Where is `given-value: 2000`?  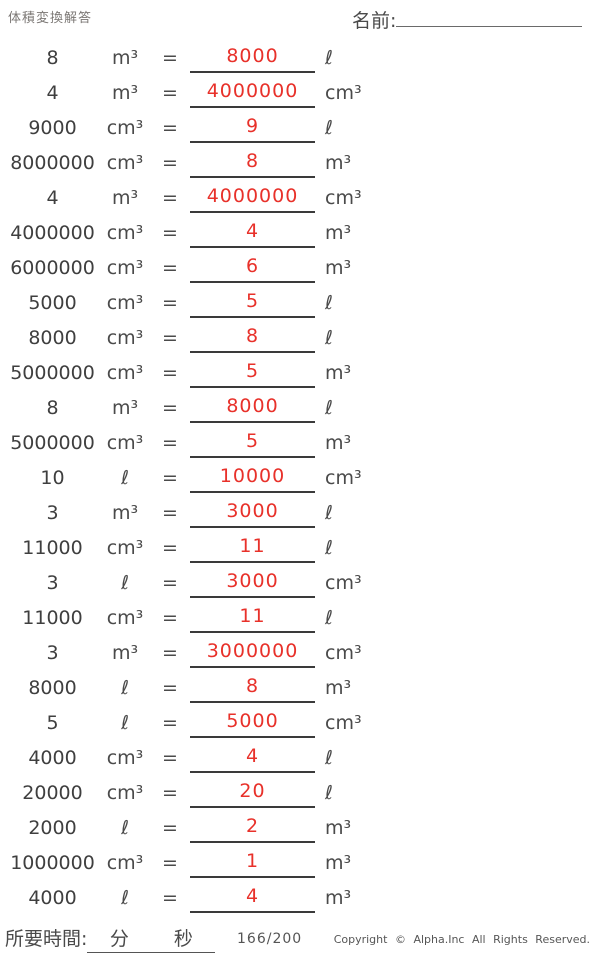
given-value: 2000 is located at coordinates (52, 827).